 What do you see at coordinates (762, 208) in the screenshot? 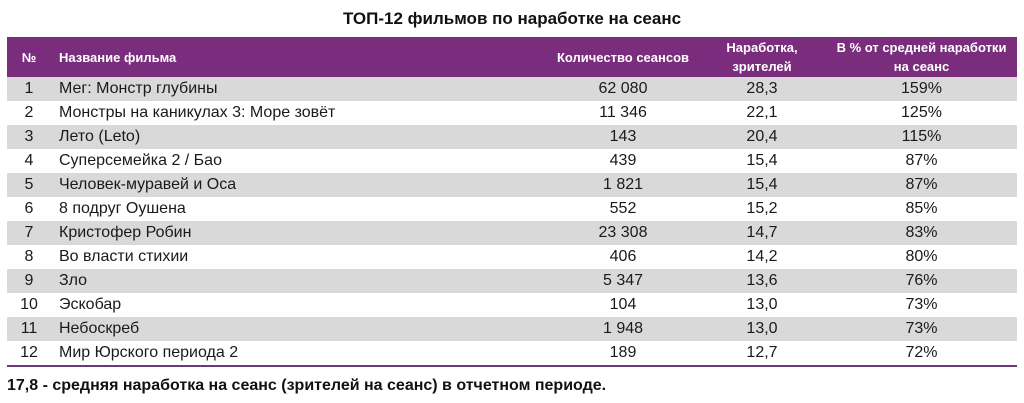
I see `row-viewers: 15,2` at bounding box center [762, 208].